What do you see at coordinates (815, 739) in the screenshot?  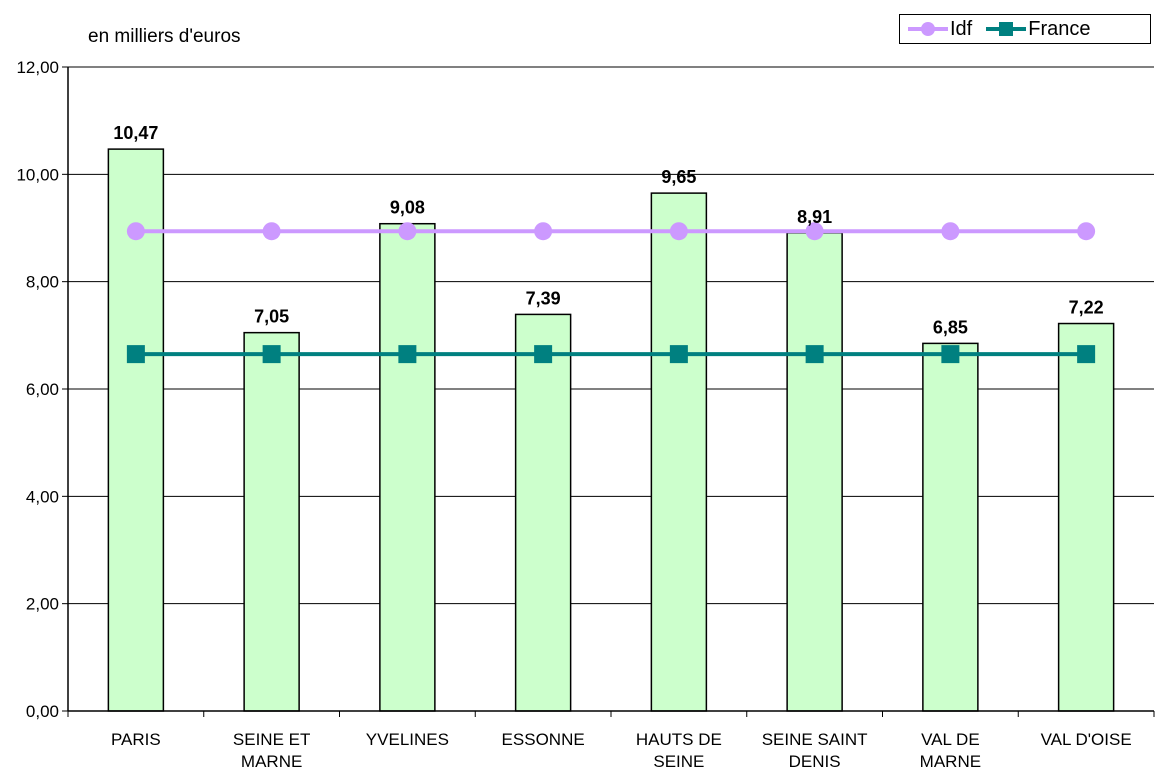 I see `x-tick-label: SEINE SAINT` at bounding box center [815, 739].